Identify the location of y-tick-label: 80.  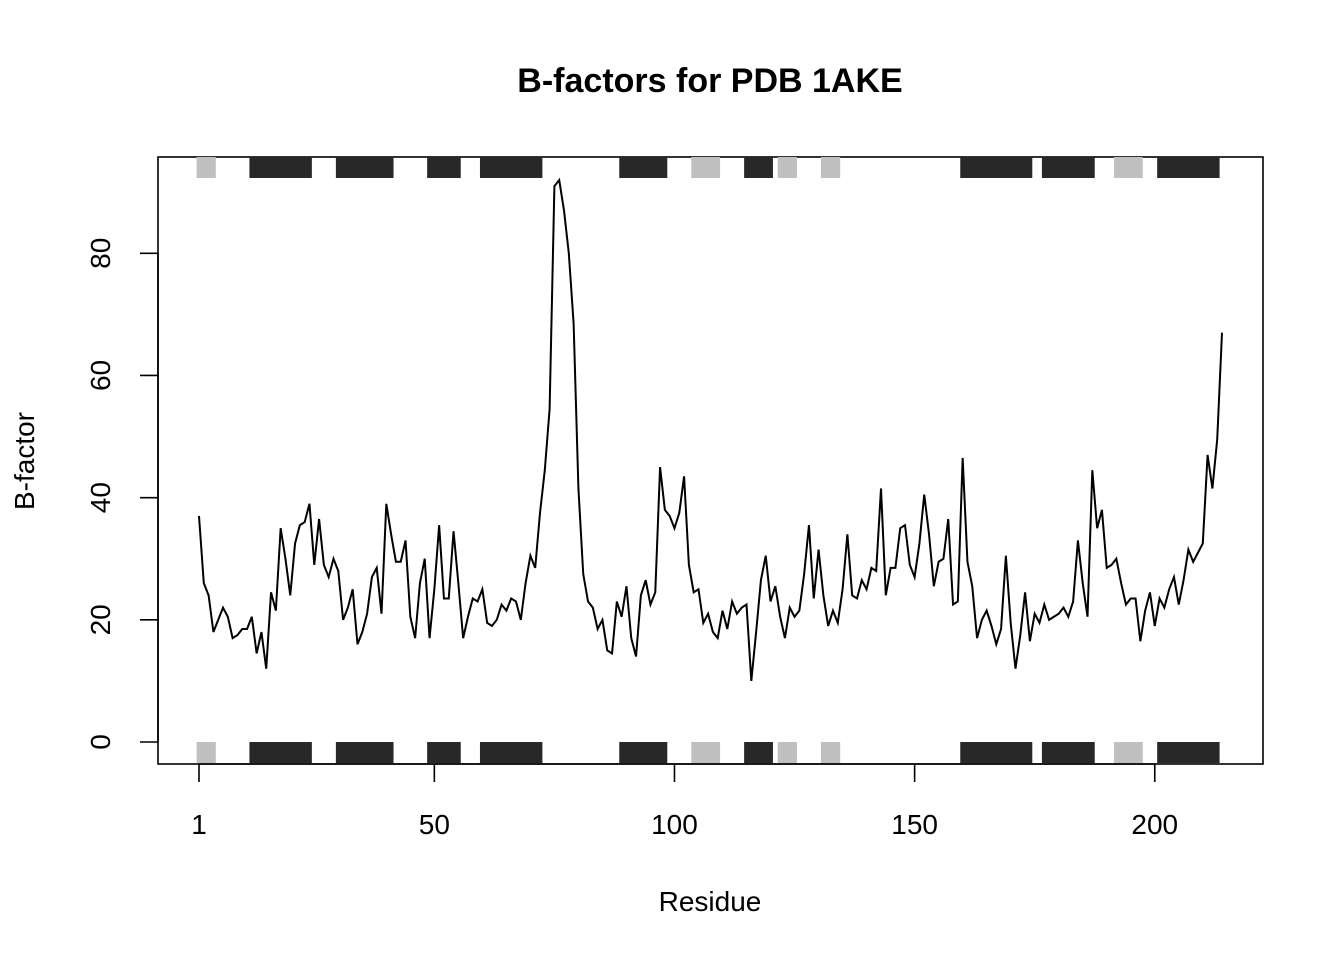
(100, 253).